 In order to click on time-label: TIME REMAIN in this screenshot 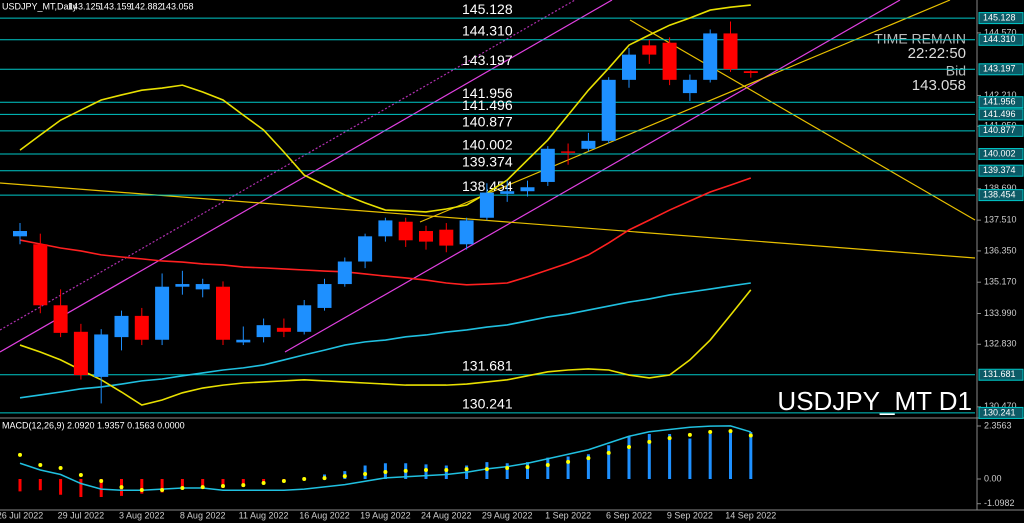, I will do `click(920, 39)`.